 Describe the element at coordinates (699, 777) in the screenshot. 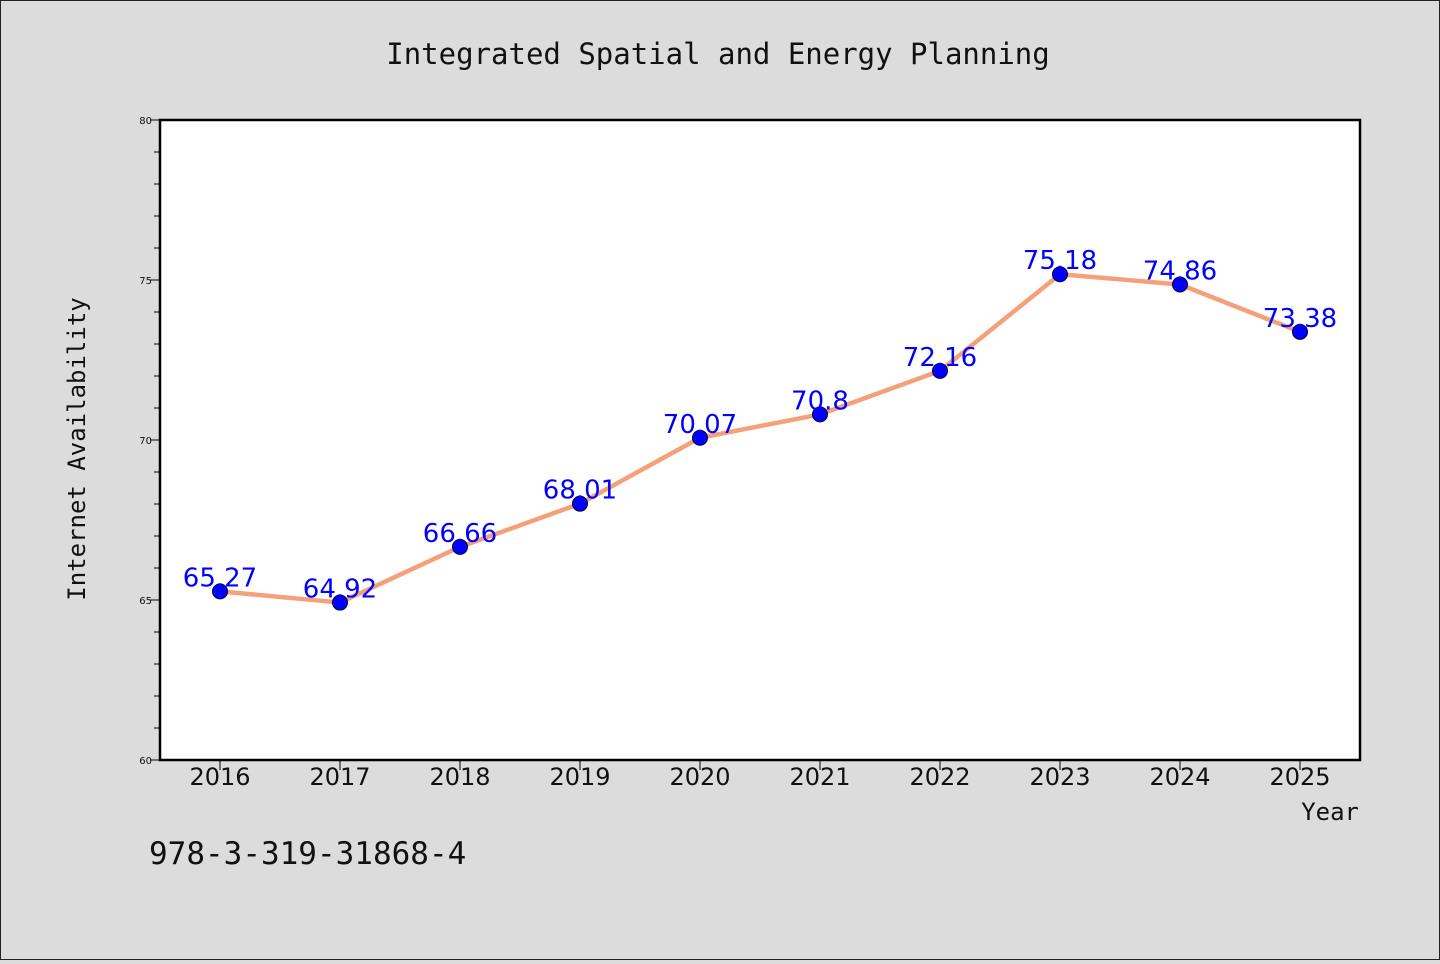

I see `x-tick-label: 2020` at that location.